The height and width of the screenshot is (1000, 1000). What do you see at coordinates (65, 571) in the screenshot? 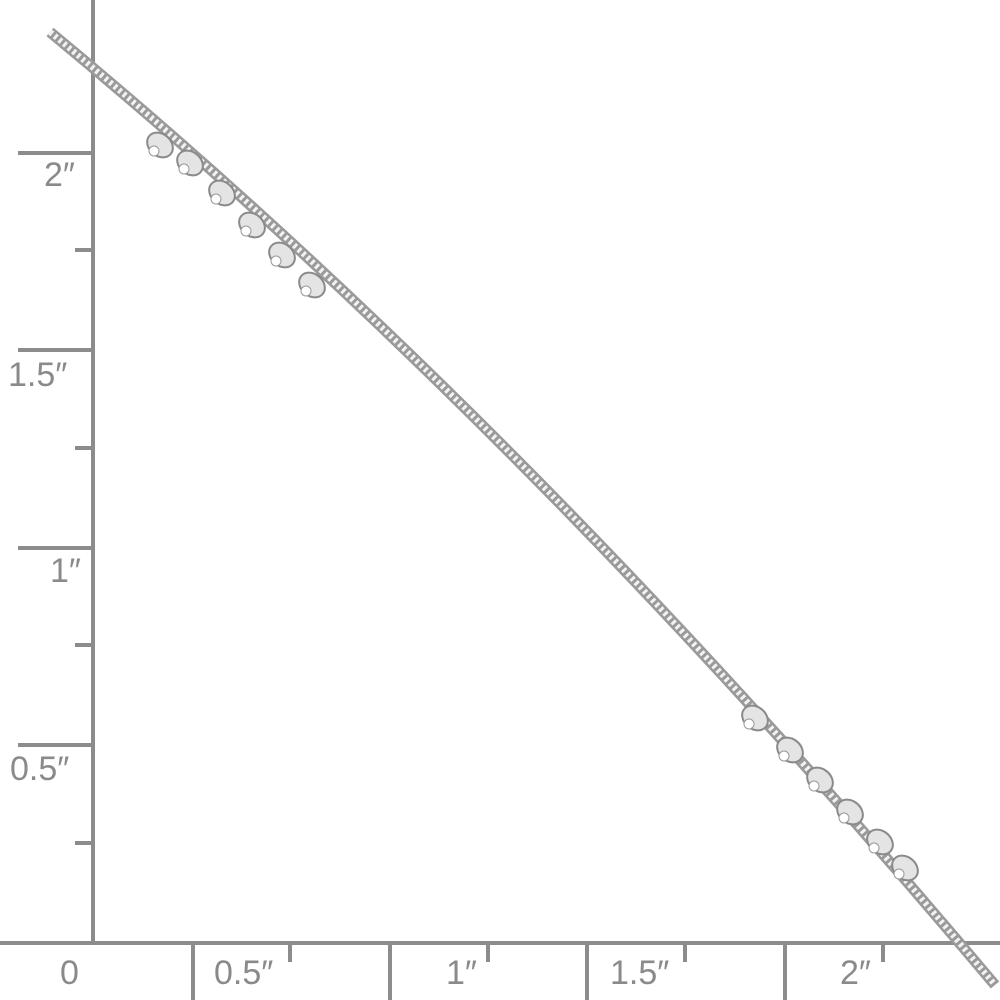
I see `v-label-1: 1″` at bounding box center [65, 571].